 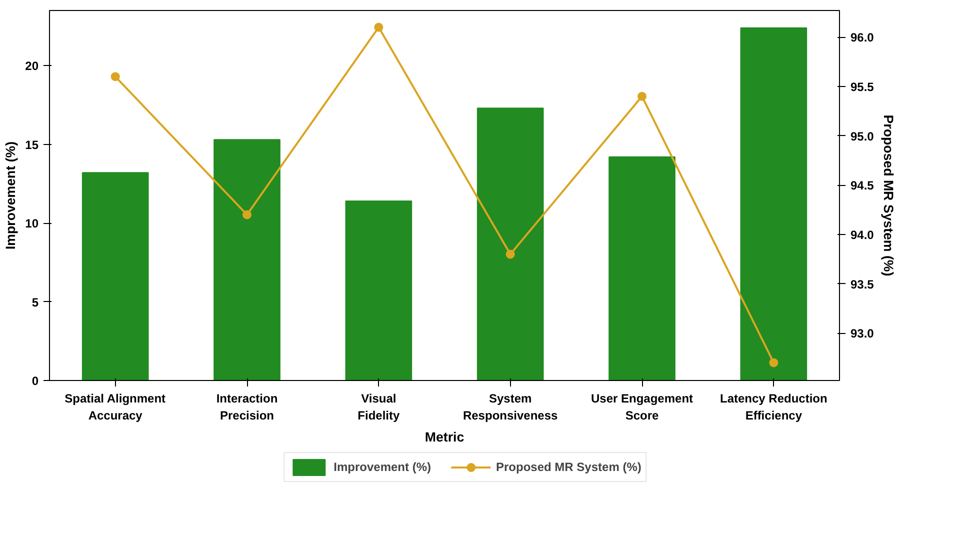 What do you see at coordinates (444, 436) in the screenshot?
I see `x-axis-title: Metric` at bounding box center [444, 436].